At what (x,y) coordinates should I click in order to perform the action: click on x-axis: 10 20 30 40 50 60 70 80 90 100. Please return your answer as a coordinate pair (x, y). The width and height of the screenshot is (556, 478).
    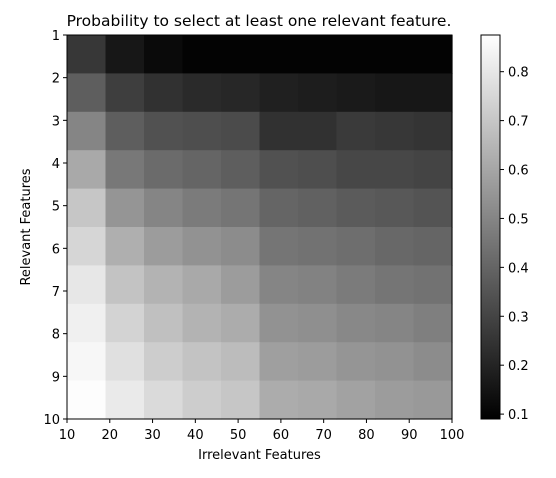
    Looking at the image, I should click on (262, 431).